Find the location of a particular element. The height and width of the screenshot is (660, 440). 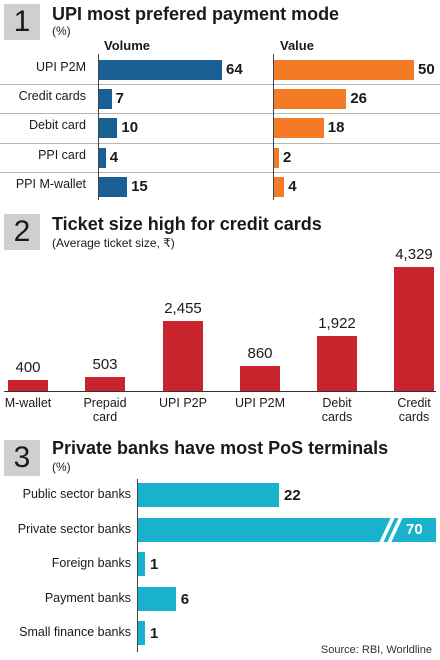

volume-value-label: 7 is located at coordinates (119, 99).